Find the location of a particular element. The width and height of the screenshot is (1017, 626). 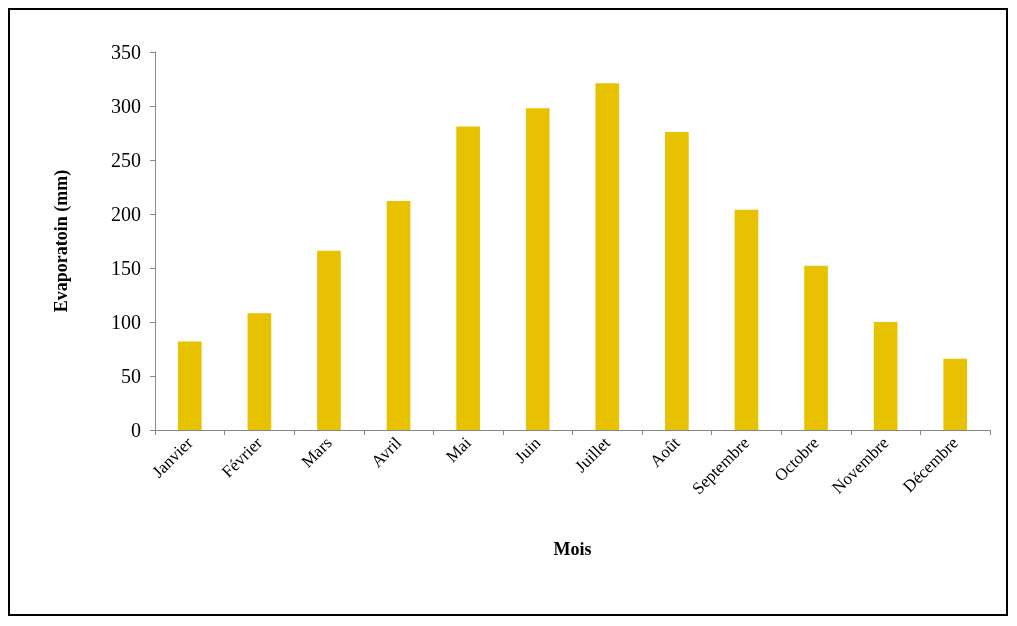

y-tick-label: 300 is located at coordinates (126, 106).